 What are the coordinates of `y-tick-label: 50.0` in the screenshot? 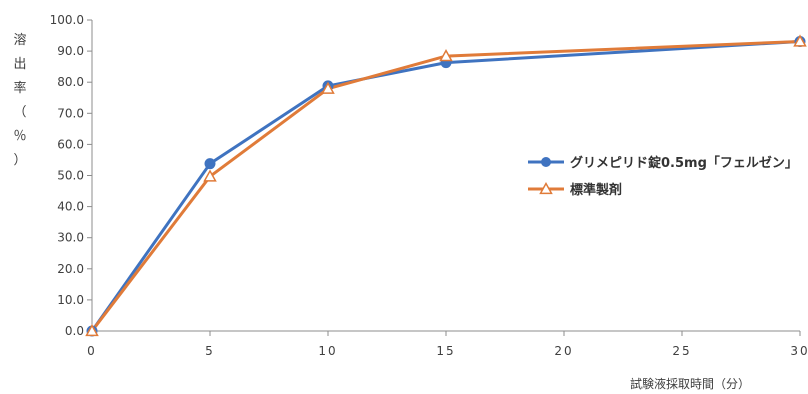 It's located at (70, 176).